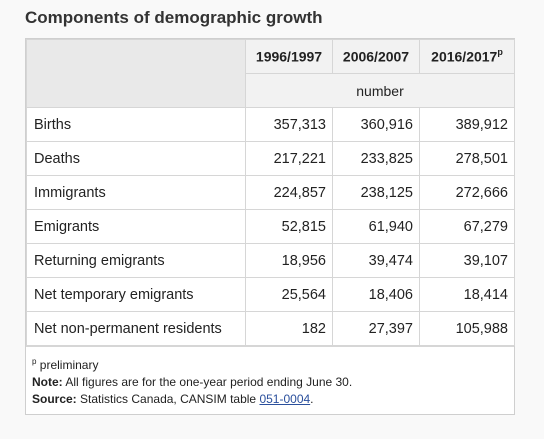  I want to click on column-header: 1996/1997, so click(289, 56).